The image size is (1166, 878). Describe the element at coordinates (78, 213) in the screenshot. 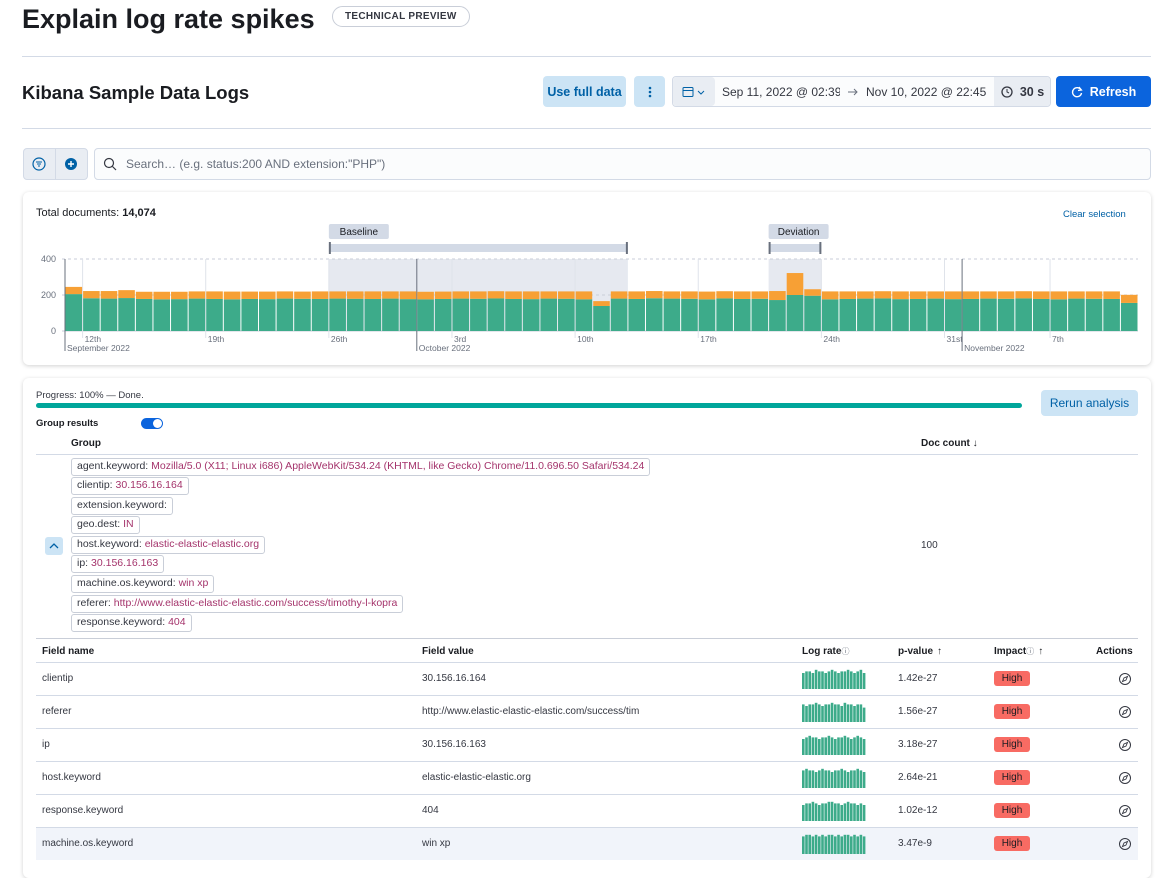

I see `total-label: Total documents:` at that location.